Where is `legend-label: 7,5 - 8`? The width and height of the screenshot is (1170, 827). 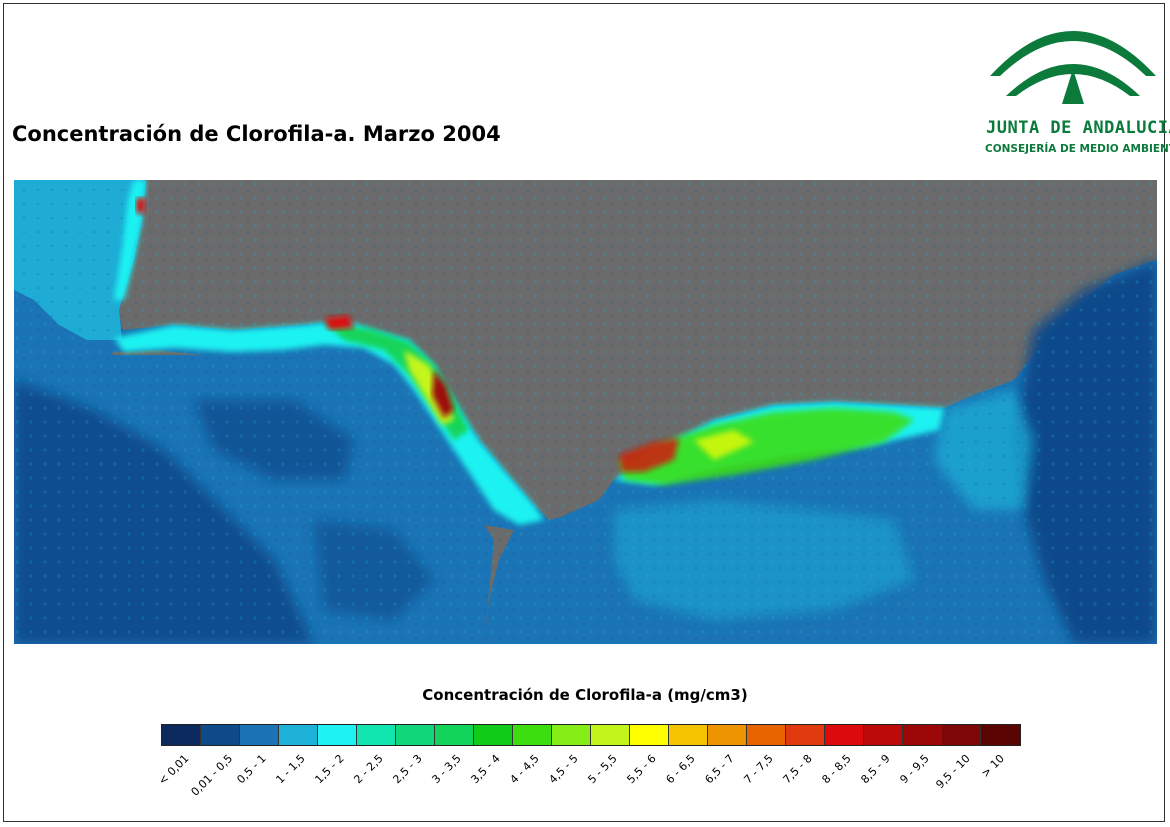 legend-label: 7,5 - 8 is located at coordinates (797, 769).